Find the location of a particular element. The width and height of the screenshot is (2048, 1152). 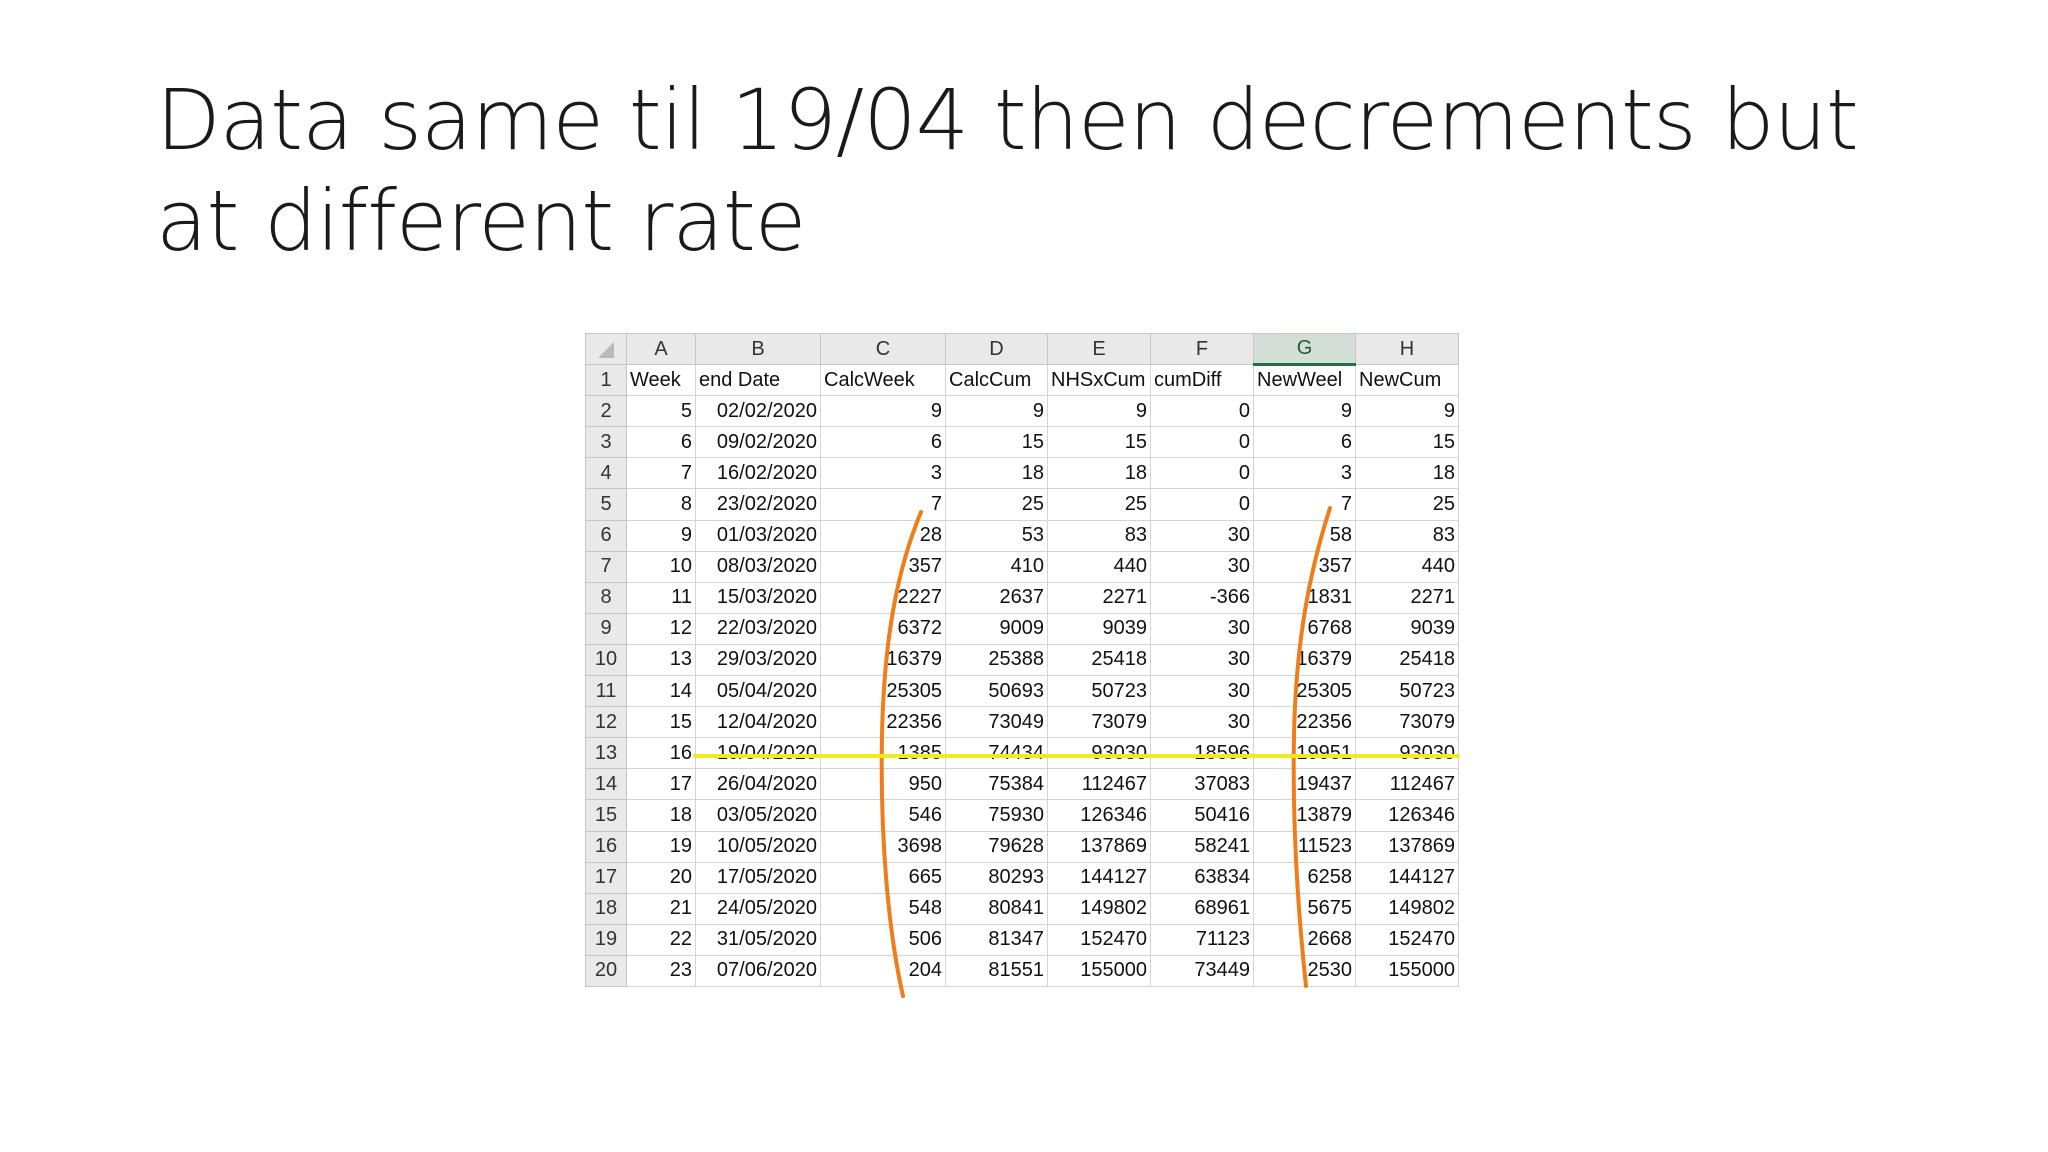

cell: 25305 is located at coordinates (883, 691).